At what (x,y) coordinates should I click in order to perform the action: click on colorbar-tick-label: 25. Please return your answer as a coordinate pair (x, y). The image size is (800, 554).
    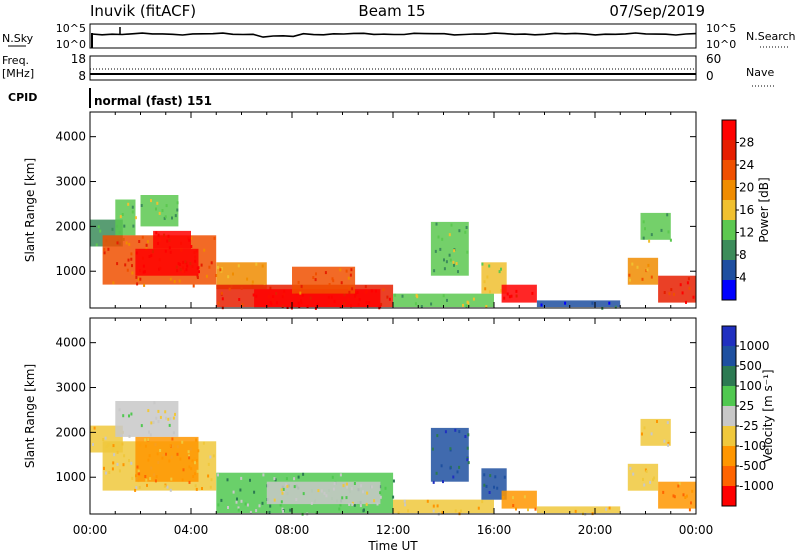
    Looking at the image, I should click on (746, 406).